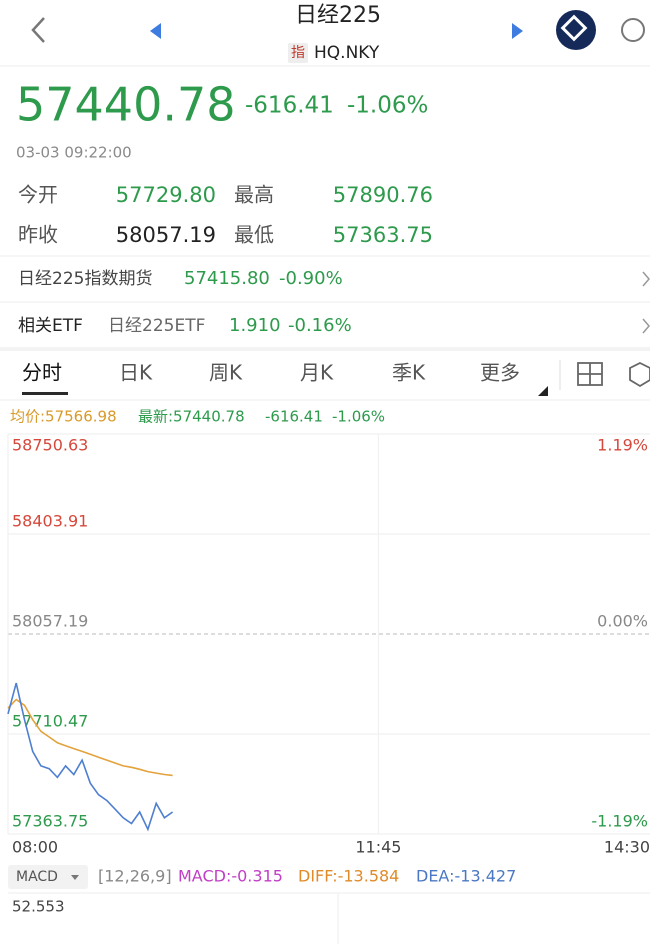  What do you see at coordinates (622, 621) in the screenshot?
I see `y2-tick-label: 0.00%` at bounding box center [622, 621].